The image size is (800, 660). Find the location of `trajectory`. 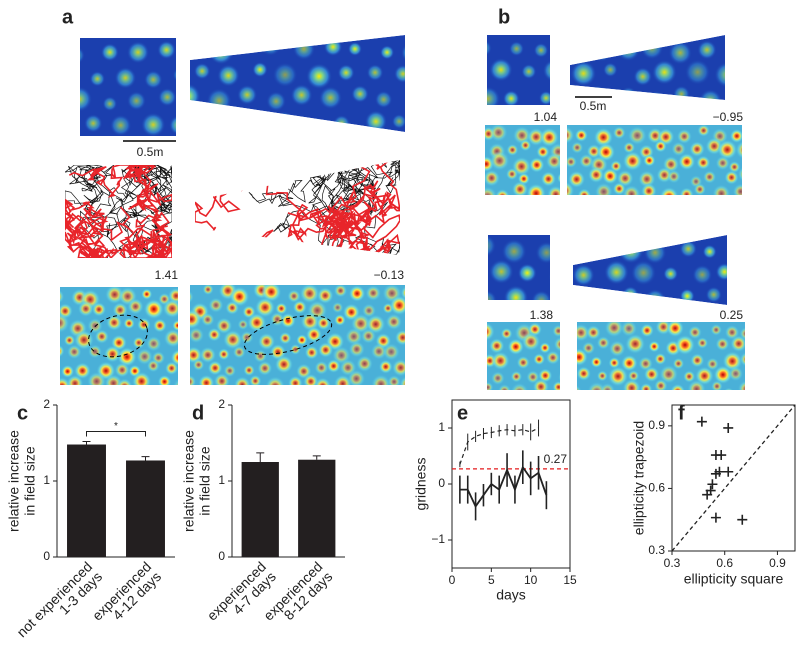

trajectory is located at coordinates (118, 211).